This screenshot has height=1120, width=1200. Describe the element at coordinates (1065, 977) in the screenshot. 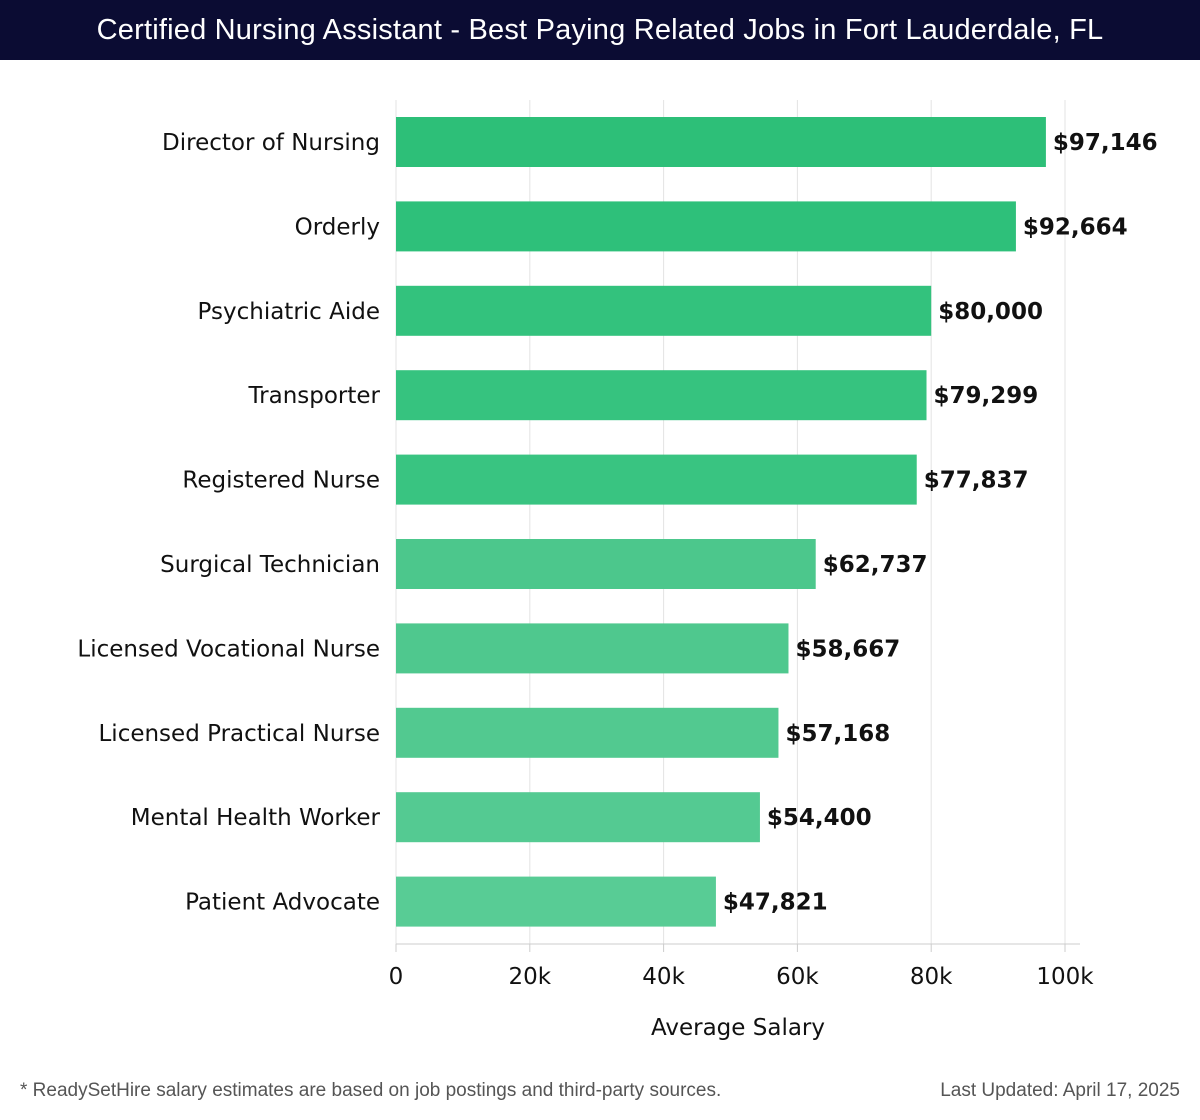

I see `x-tick-label: 100k` at that location.